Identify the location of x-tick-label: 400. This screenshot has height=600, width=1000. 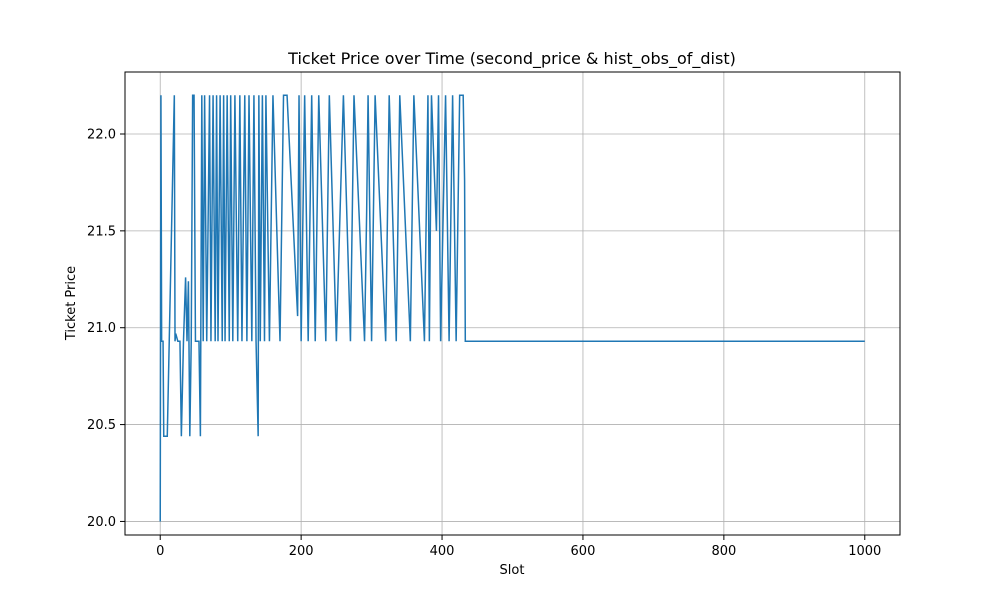
(442, 551).